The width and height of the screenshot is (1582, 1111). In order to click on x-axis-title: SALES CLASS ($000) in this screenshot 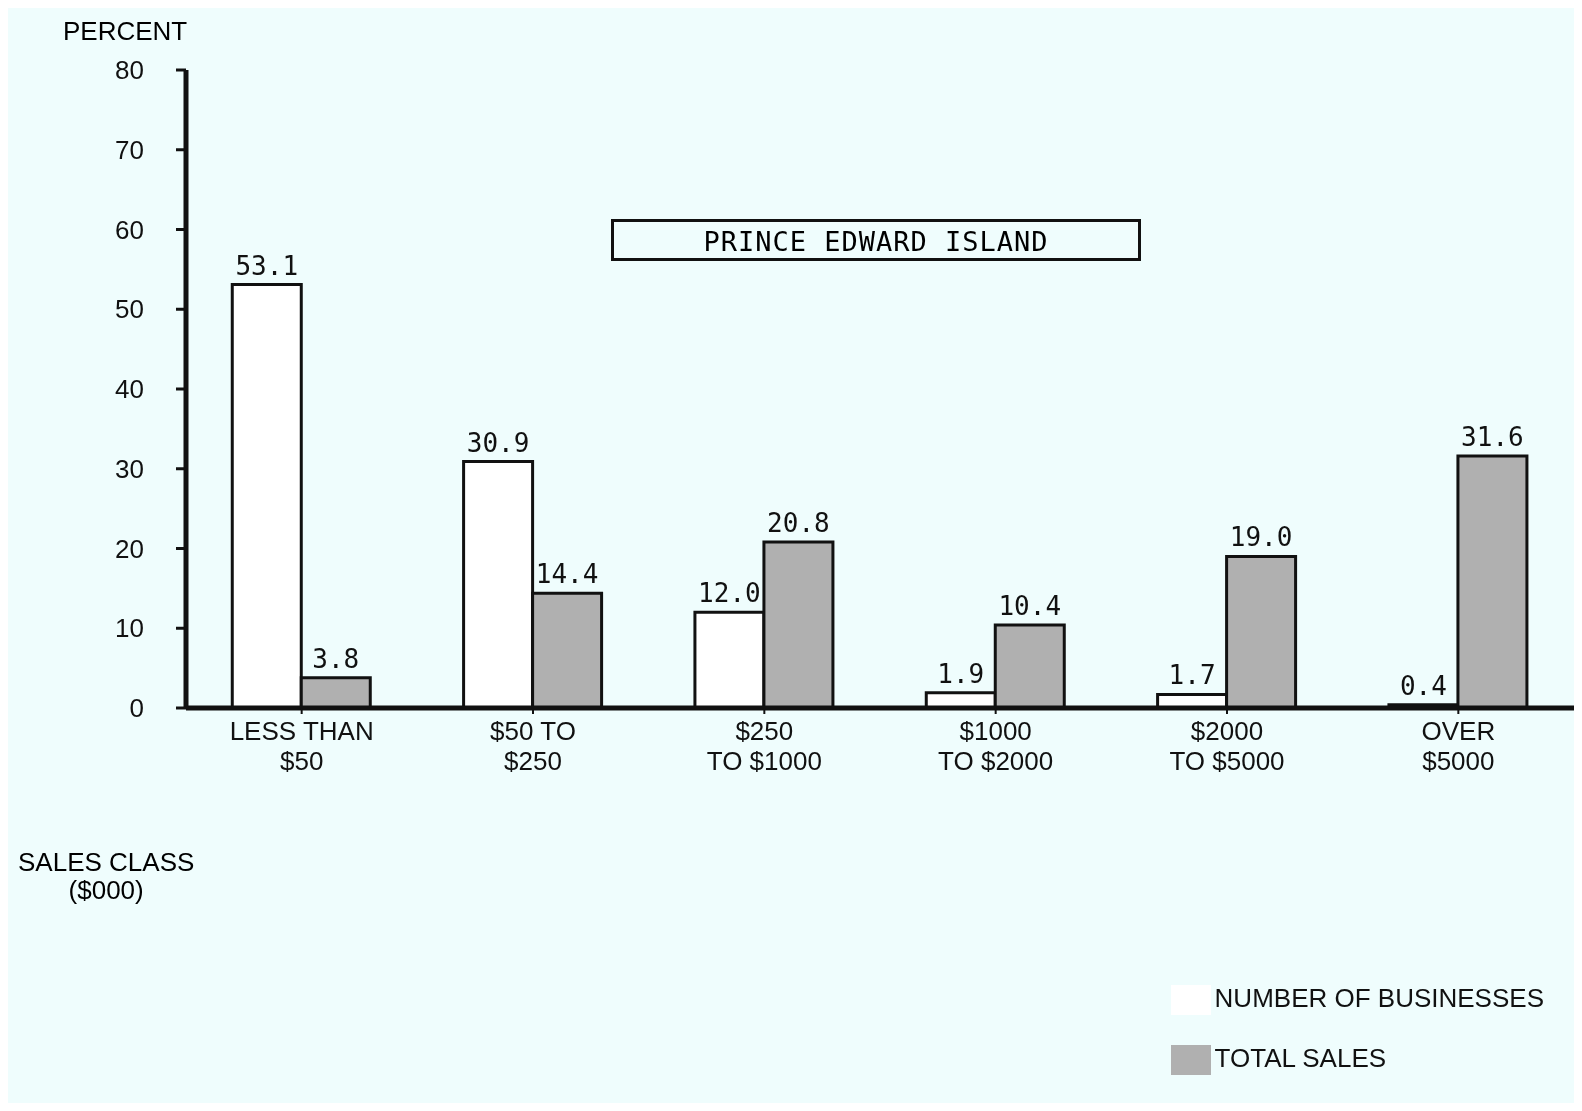, I will do `click(106, 876)`.